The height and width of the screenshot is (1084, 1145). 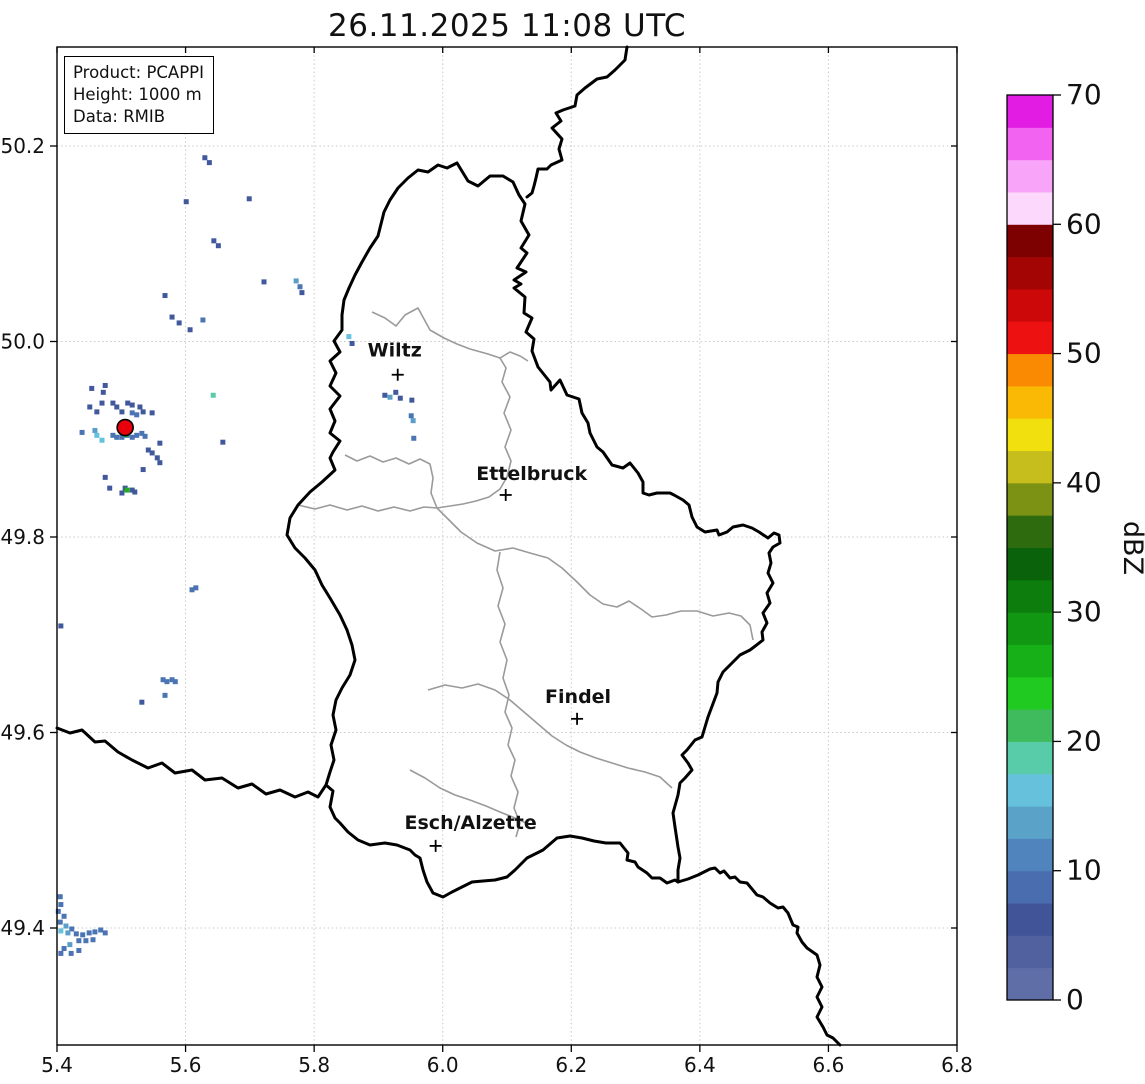 What do you see at coordinates (443, 1065) in the screenshot?
I see `x-tick-label: 6.0` at bounding box center [443, 1065].